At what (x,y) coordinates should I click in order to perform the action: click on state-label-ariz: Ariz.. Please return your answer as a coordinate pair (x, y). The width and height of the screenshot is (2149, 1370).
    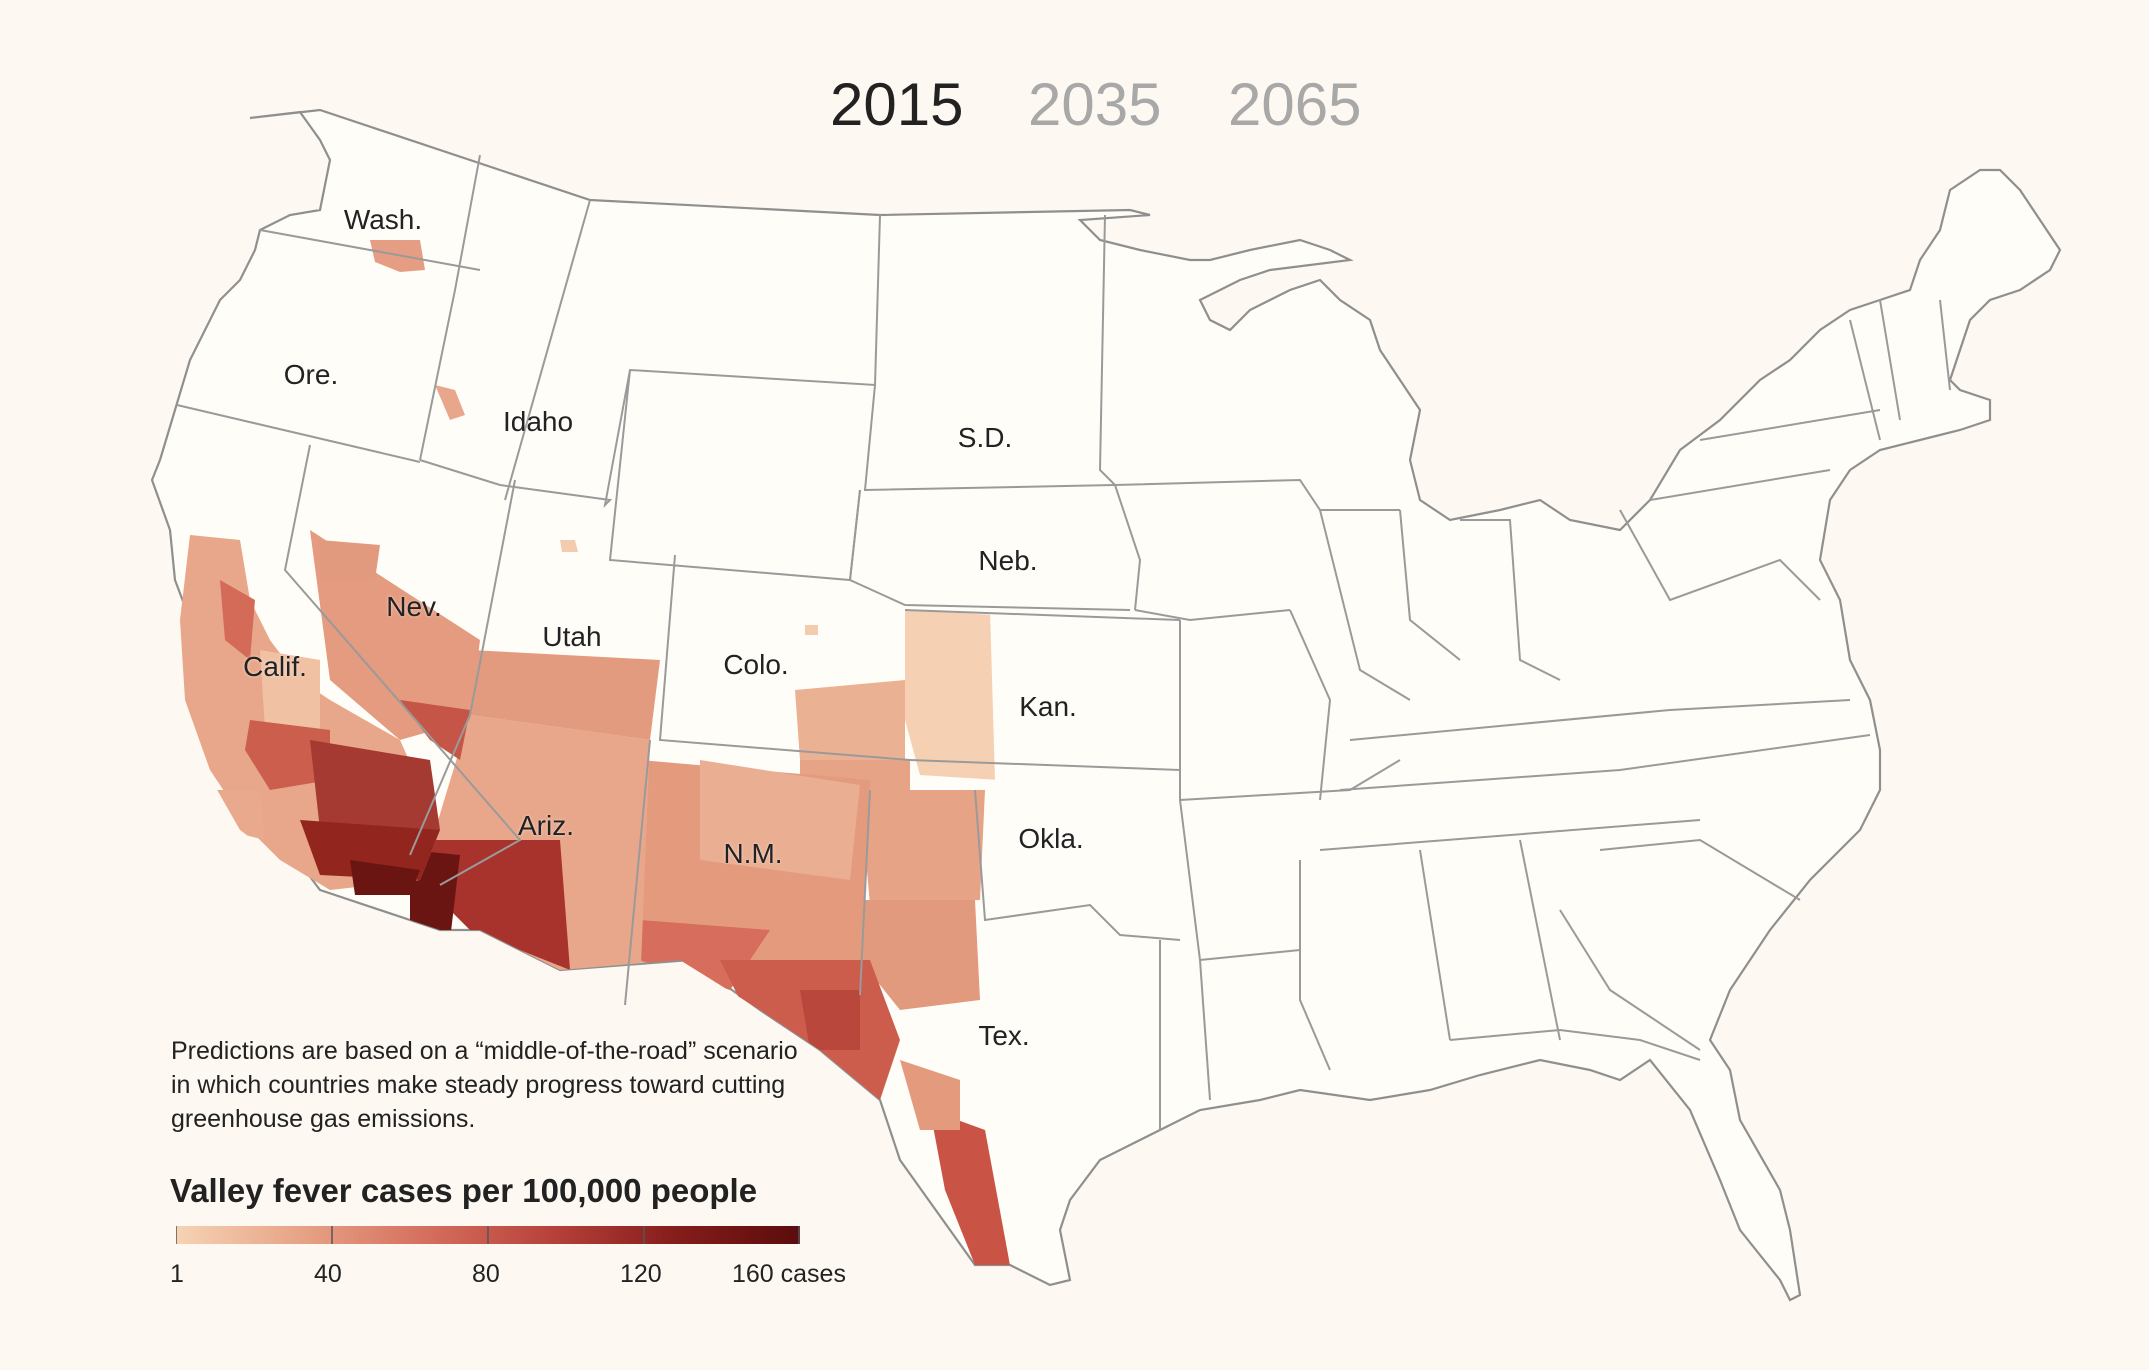
    Looking at the image, I should click on (546, 825).